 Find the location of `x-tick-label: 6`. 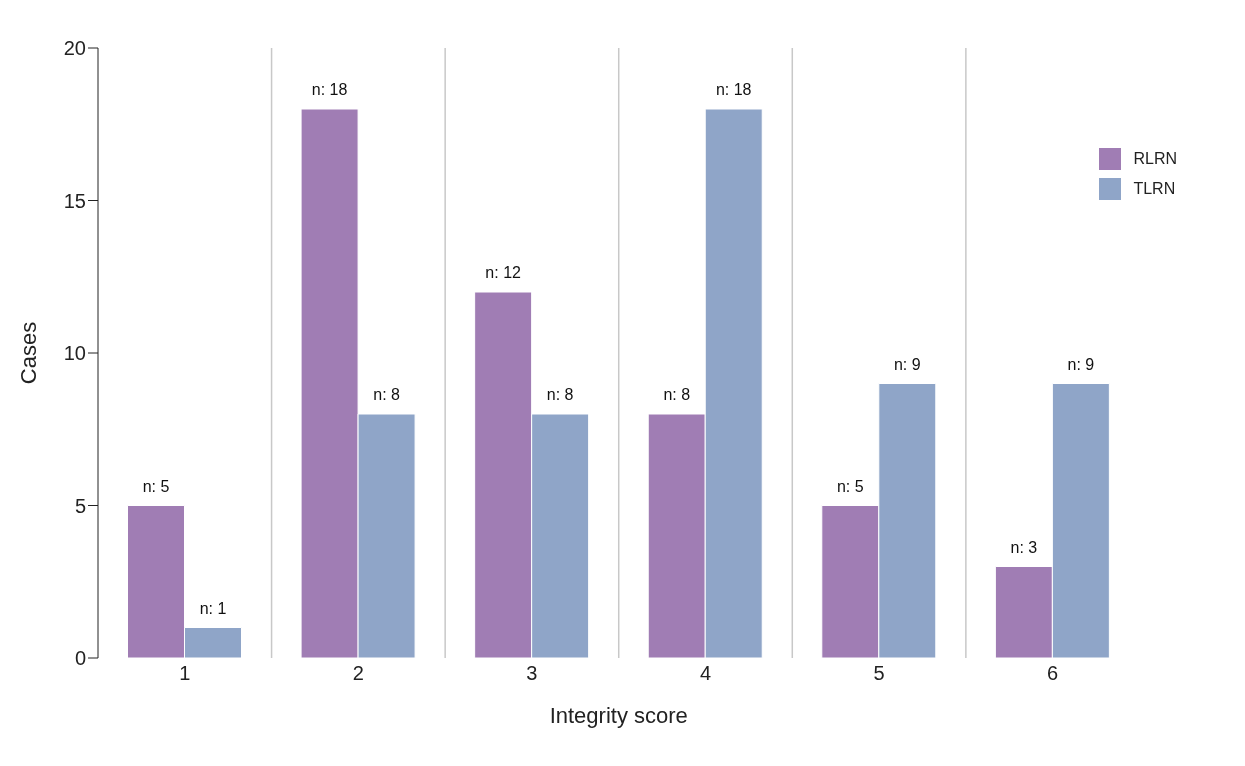

x-tick-label: 6 is located at coordinates (1053, 673).